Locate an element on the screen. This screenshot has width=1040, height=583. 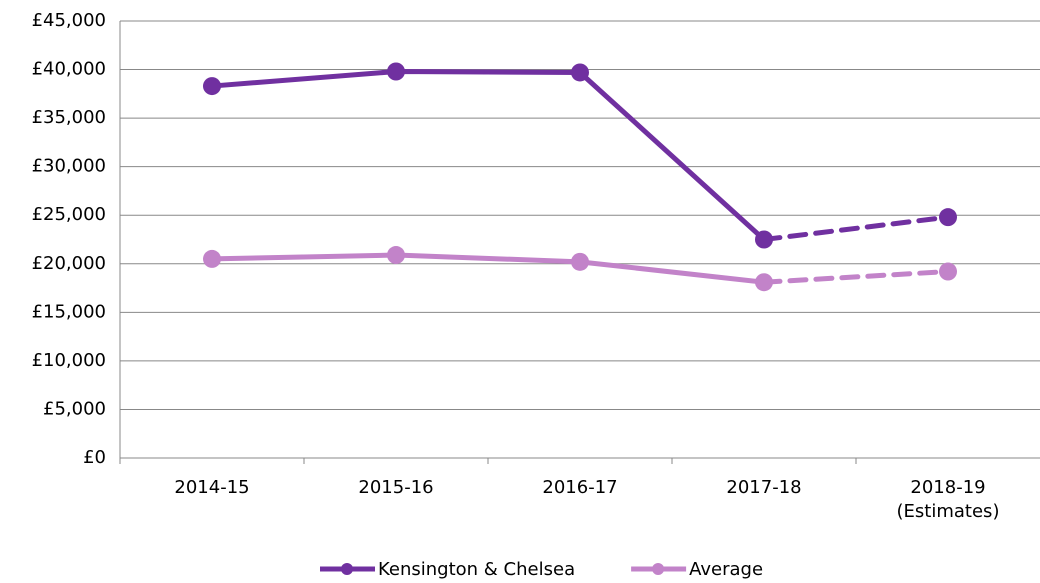
line is located at coordinates (488, 268).